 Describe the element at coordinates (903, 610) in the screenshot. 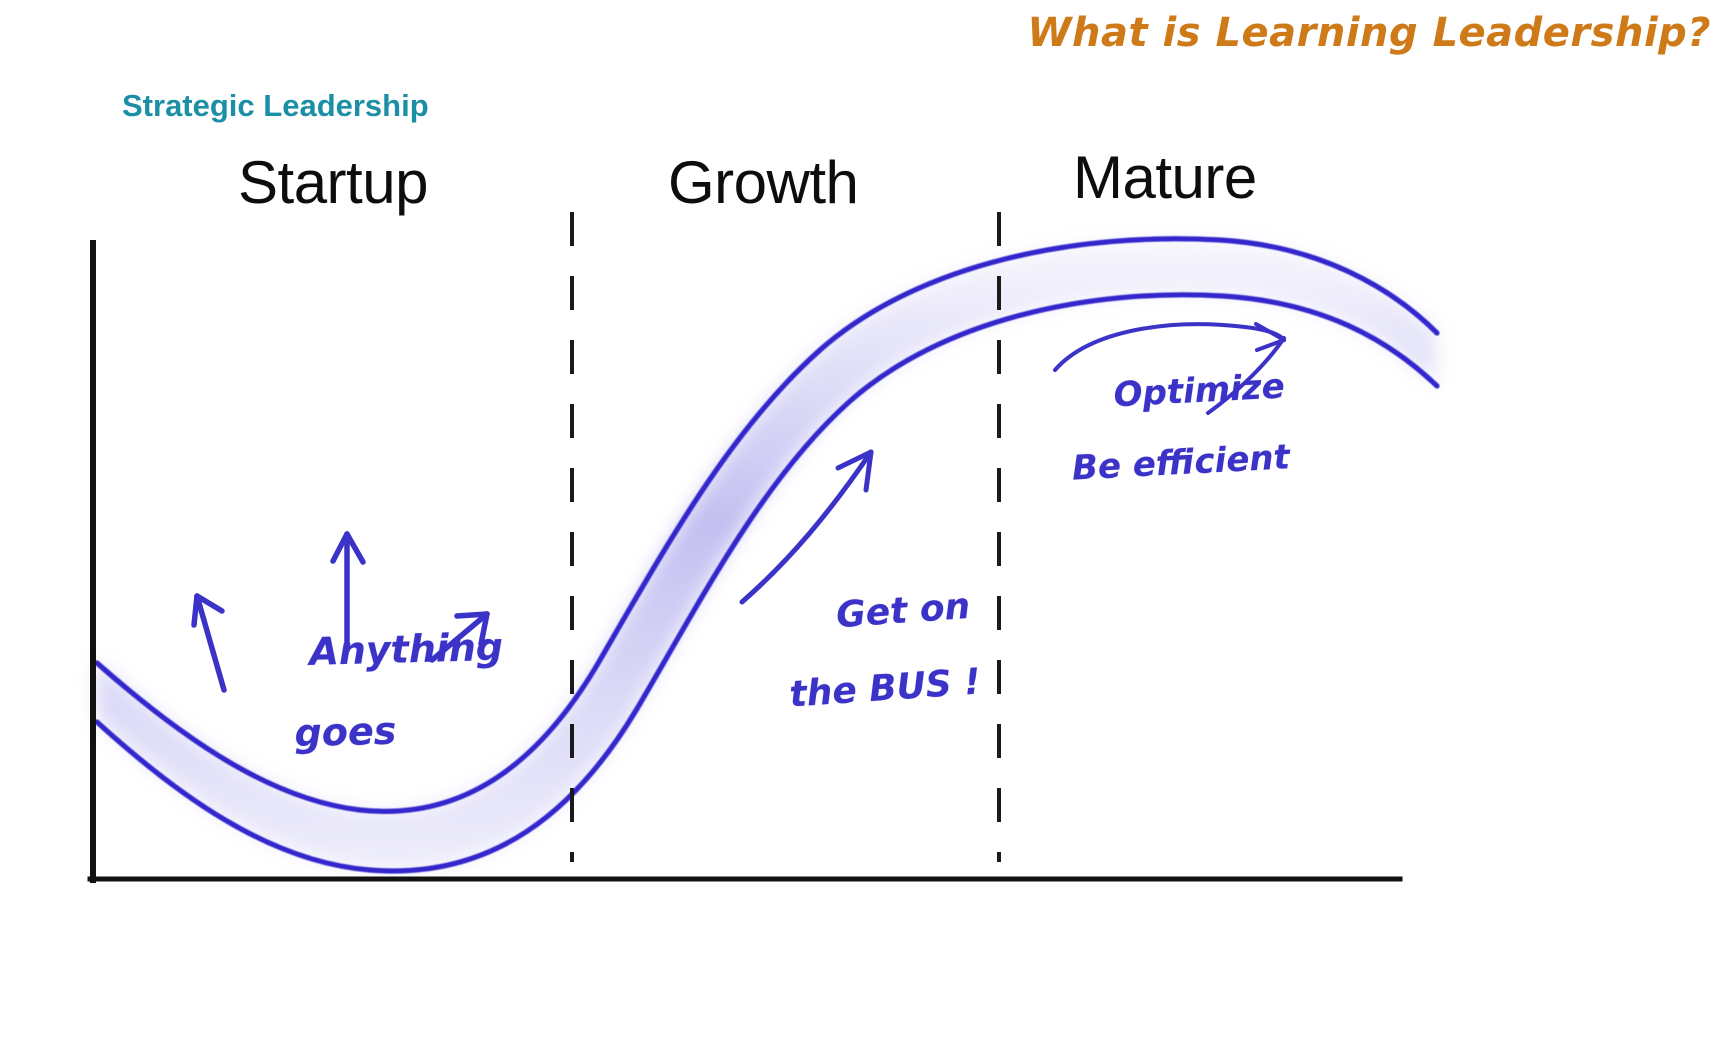

I see `annotation-bus-line1: Get on` at that location.